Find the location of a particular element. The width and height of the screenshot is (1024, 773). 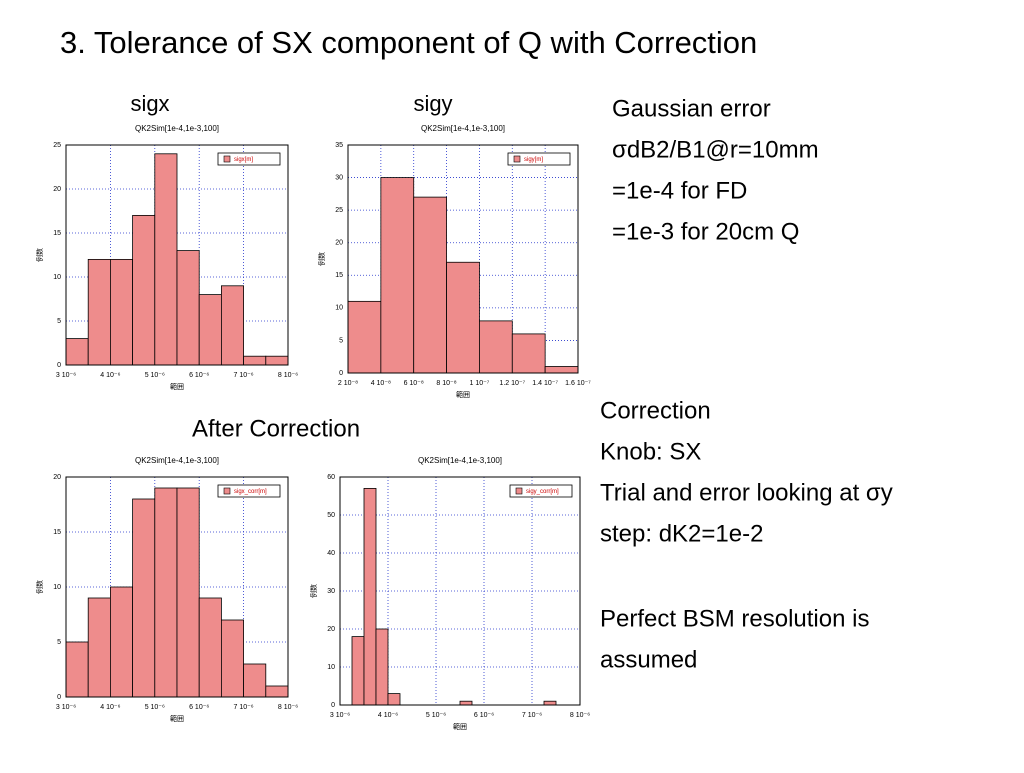

note-line: σdB2/B1@r=10mm is located at coordinates (715, 149).